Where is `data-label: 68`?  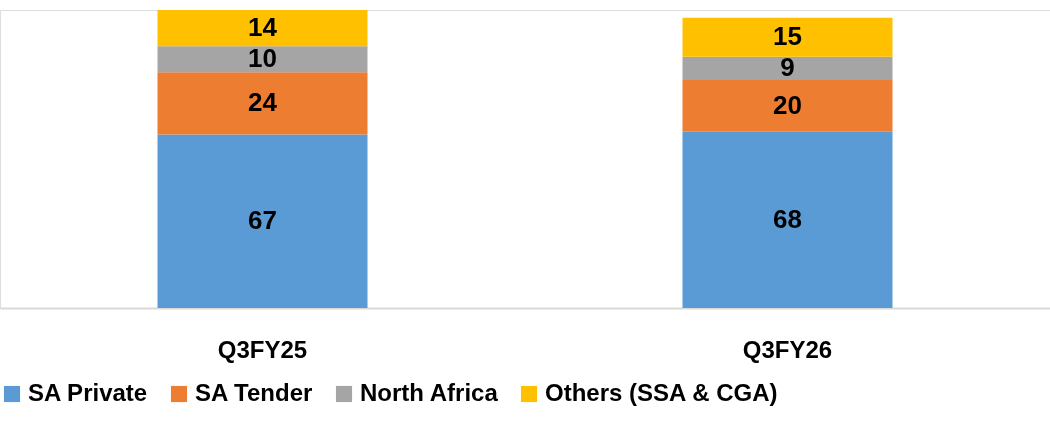
data-label: 68 is located at coordinates (787, 218).